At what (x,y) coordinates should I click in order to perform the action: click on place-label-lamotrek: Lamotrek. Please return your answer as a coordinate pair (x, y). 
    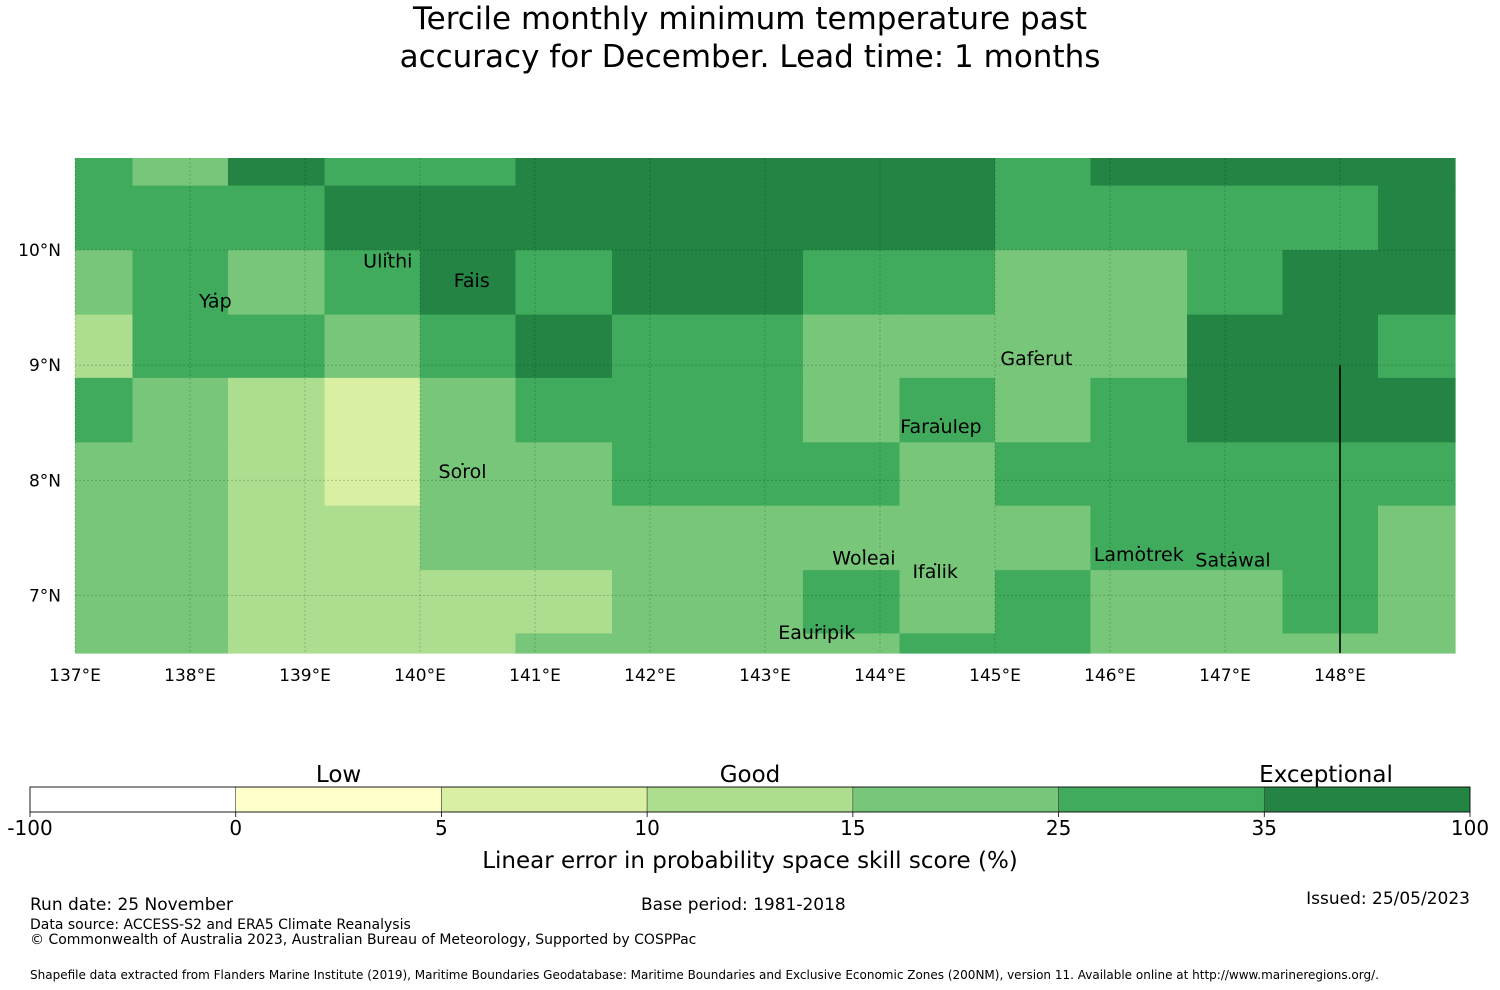
    Looking at the image, I should click on (1139, 555).